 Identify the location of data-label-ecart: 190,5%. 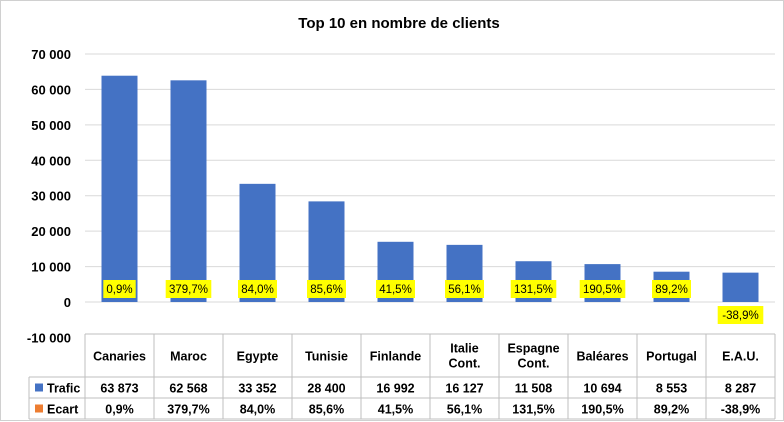
(602, 290).